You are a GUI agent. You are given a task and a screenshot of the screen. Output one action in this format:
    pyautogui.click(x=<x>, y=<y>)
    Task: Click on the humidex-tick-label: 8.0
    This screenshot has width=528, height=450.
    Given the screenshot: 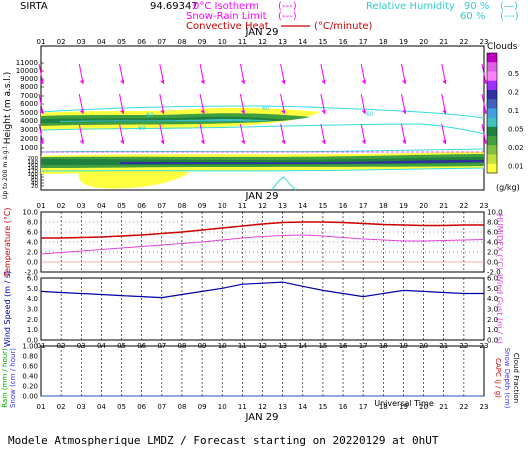 What is the action you would take?
    pyautogui.click(x=492, y=223)
    